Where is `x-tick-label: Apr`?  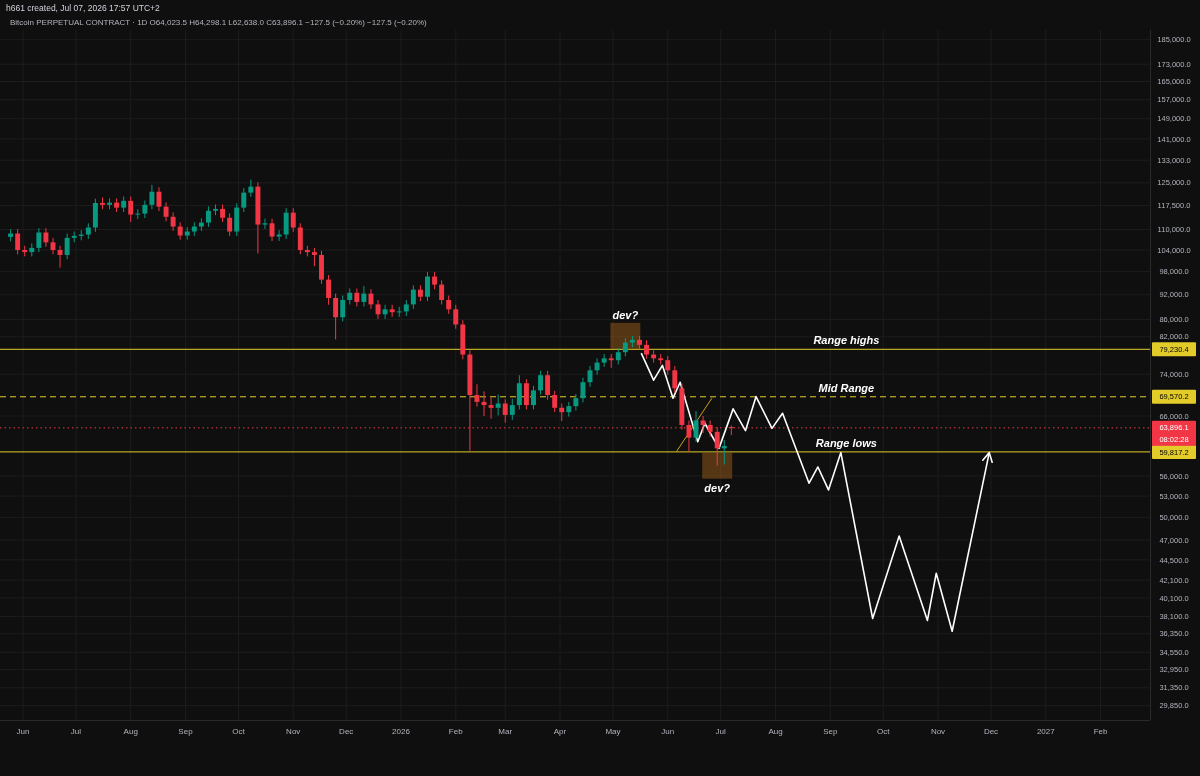
x-tick-label: Apr is located at coordinates (560, 731).